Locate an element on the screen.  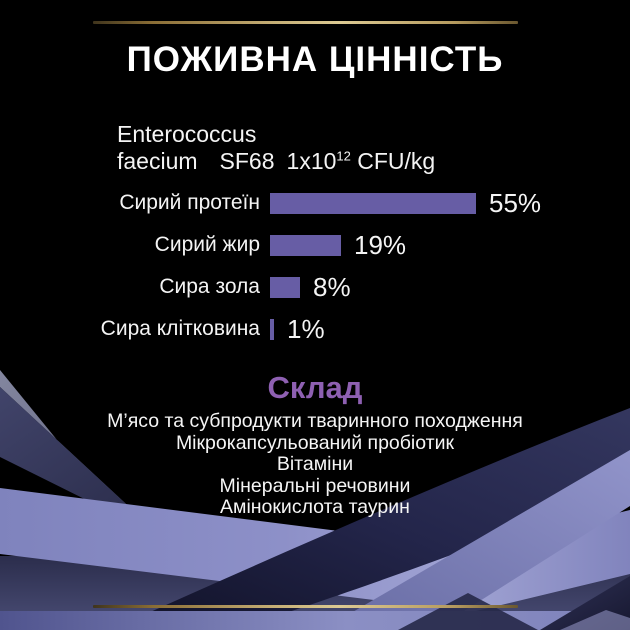
chart-row: Сирий протеїн 55% is located at coordinates (315, 203).